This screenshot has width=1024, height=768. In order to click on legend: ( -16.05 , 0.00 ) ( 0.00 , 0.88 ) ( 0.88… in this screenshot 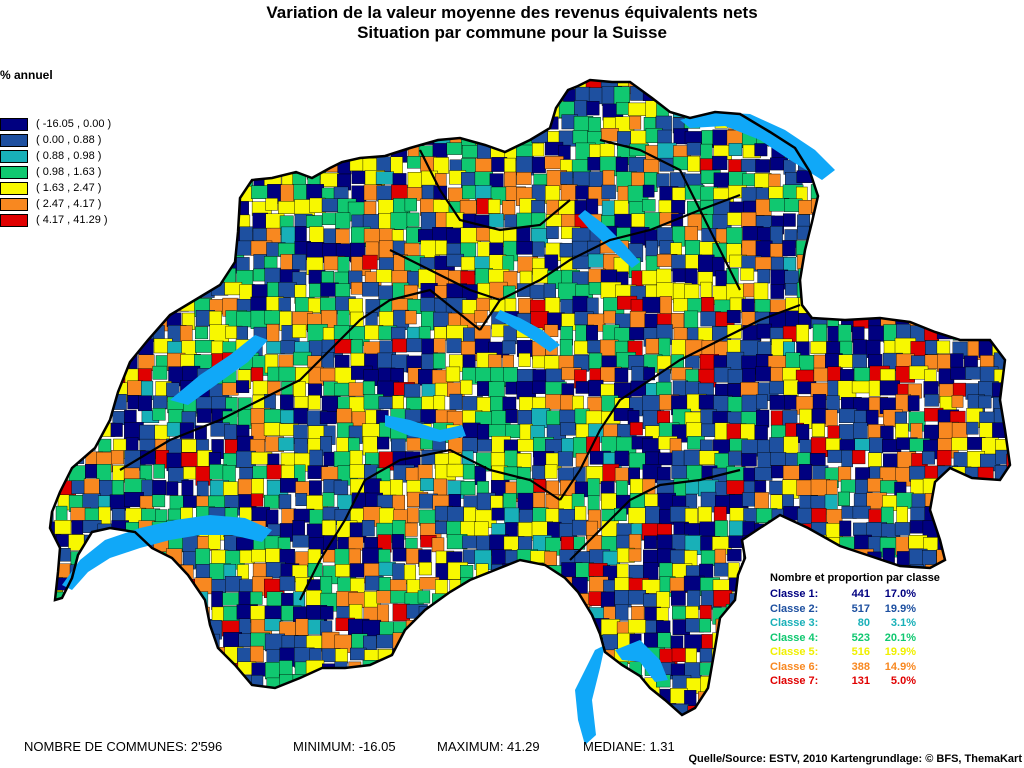, I will do `click(65, 173)`.